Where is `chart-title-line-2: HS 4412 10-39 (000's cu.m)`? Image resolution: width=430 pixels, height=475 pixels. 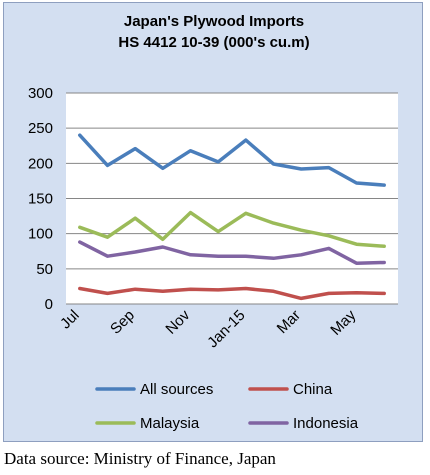 chart-title-line-2: HS 4412 10-39 (000's cu.m) is located at coordinates (214, 42).